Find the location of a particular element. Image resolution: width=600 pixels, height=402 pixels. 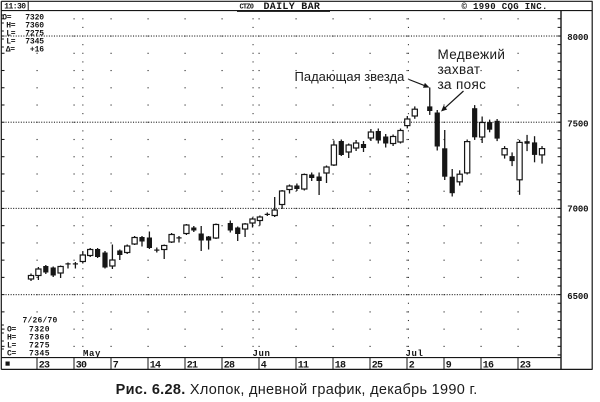

svg-text: 11 is located at coordinates (303, 365).